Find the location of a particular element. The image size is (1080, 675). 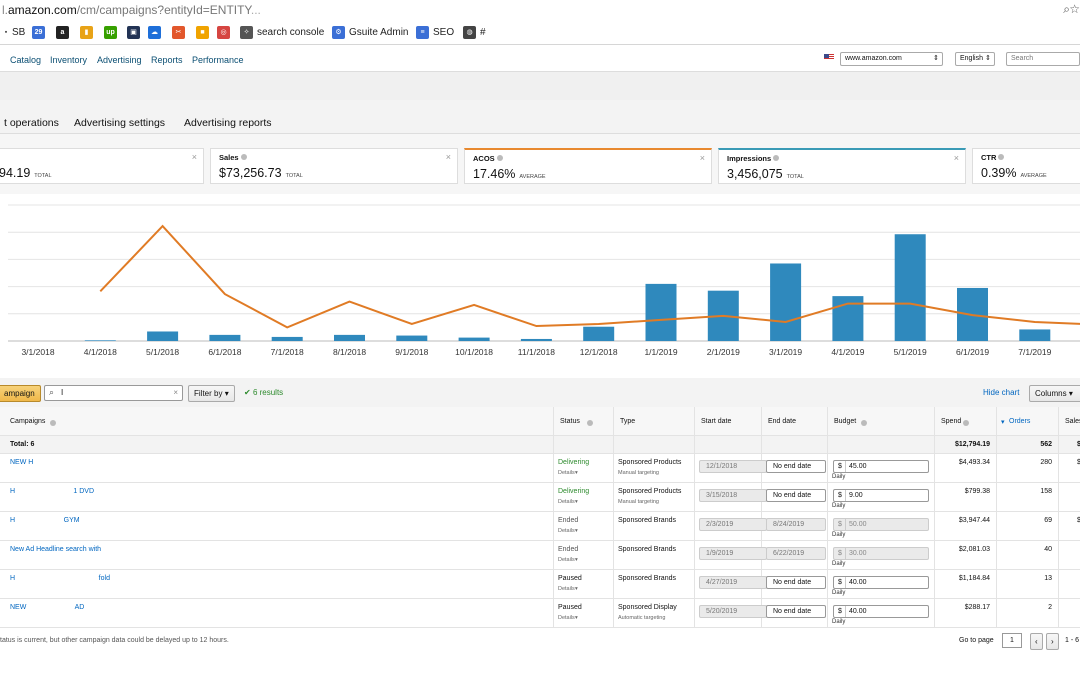

bookmark-6: ☁ is located at coordinates (154, 32).